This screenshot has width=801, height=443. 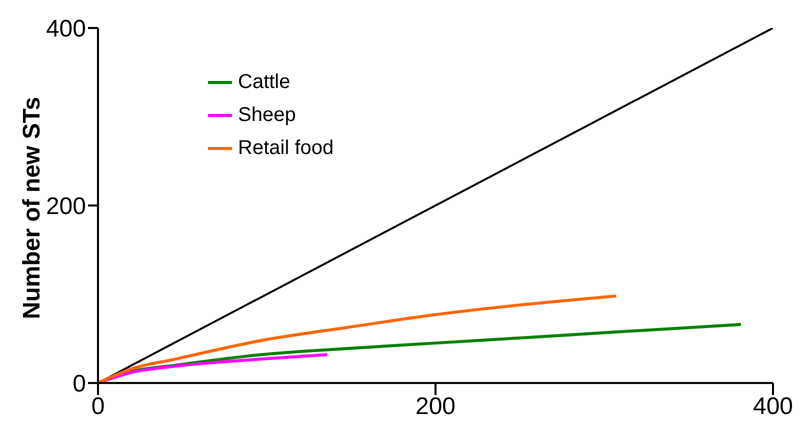 I want to click on legend-label: Cattle, so click(x=264, y=82).